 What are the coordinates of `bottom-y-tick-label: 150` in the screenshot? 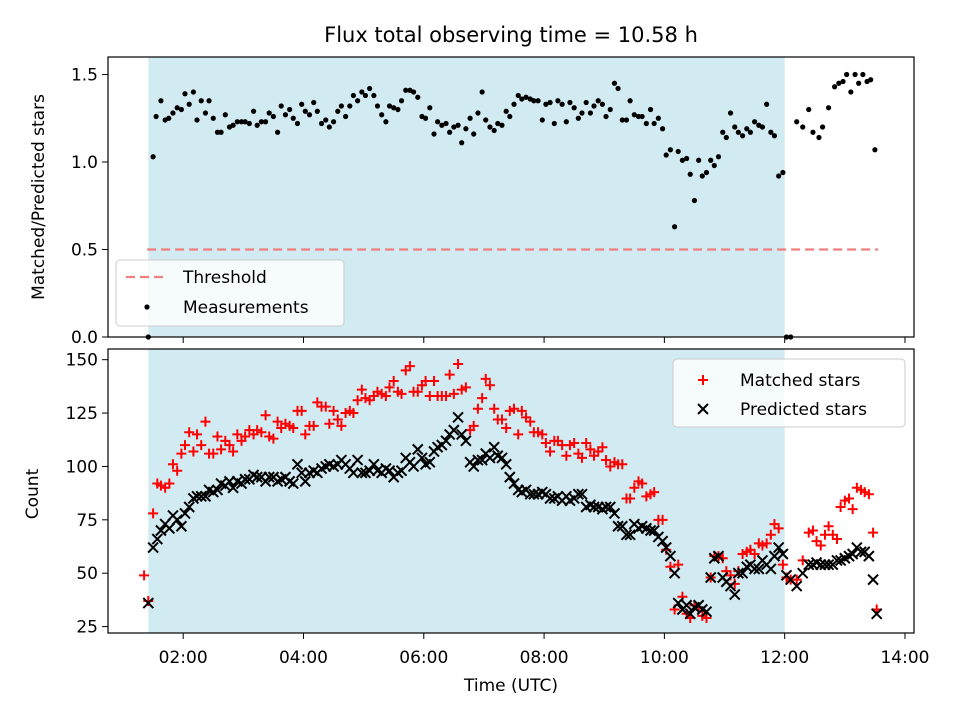 It's located at (82, 361).